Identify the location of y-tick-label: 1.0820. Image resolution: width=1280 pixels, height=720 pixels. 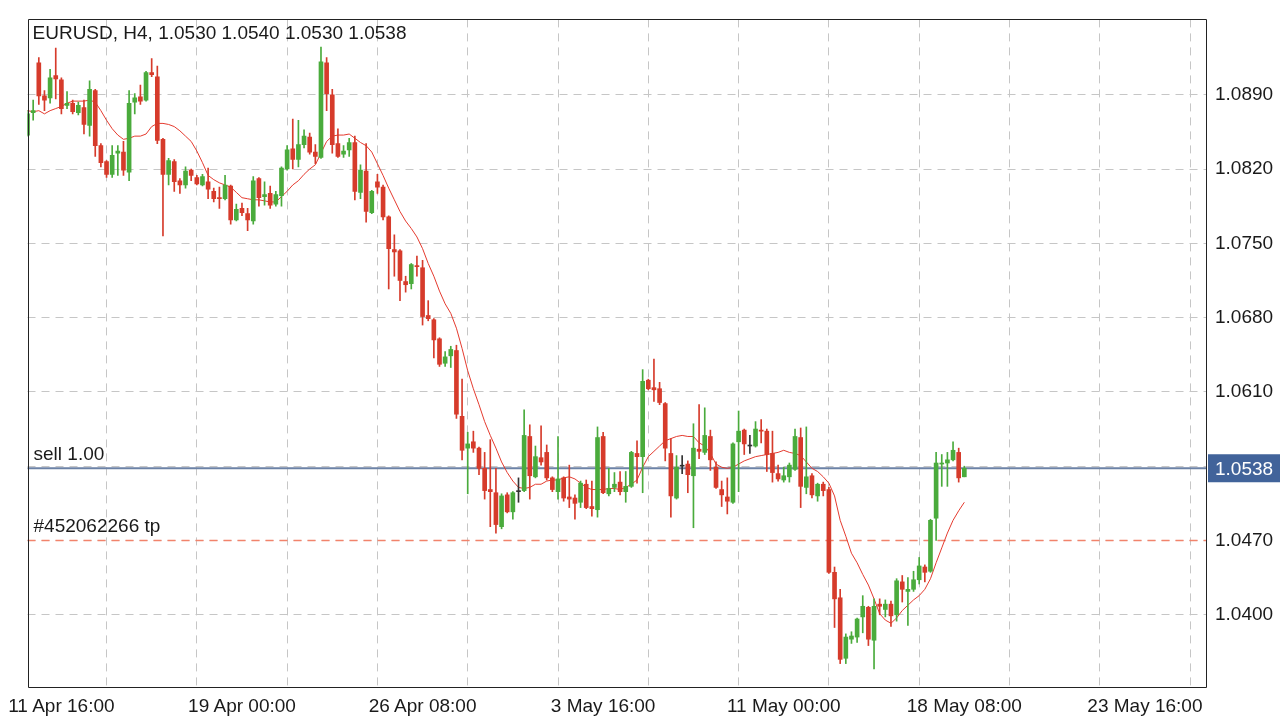
(1244, 168).